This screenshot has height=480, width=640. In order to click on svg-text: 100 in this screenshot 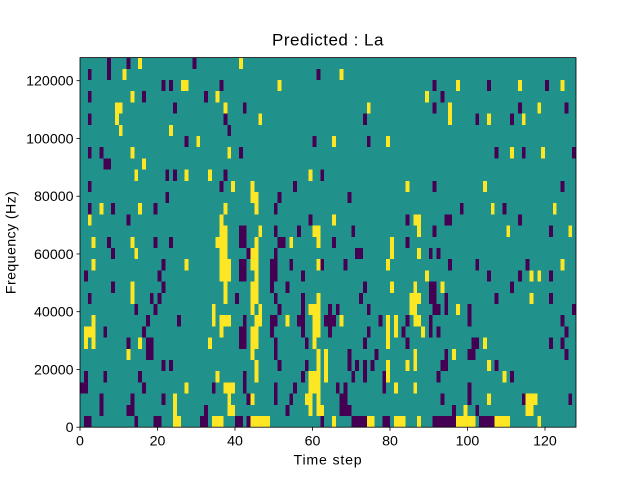, I will do `click(468, 442)`.